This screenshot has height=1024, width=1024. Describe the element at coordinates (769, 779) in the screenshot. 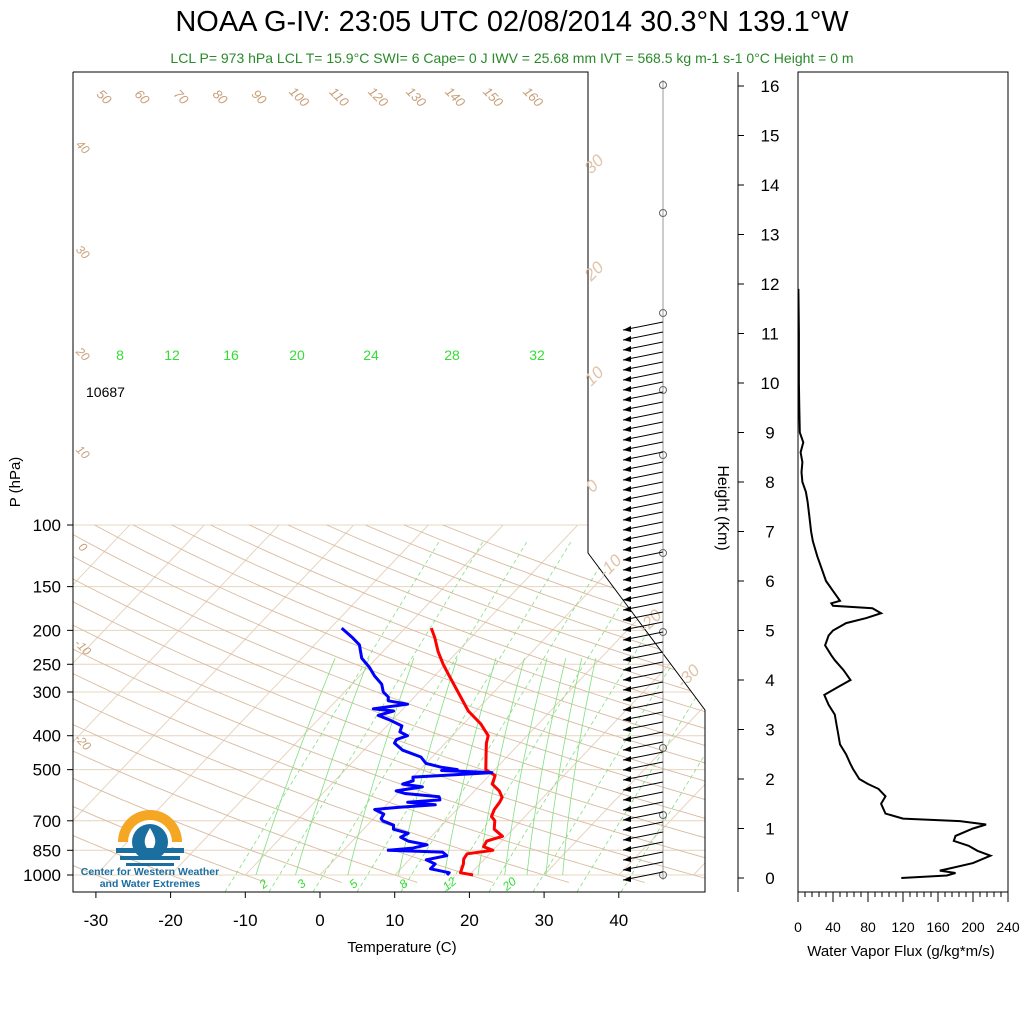

I see `height-tick-label: 2` at that location.